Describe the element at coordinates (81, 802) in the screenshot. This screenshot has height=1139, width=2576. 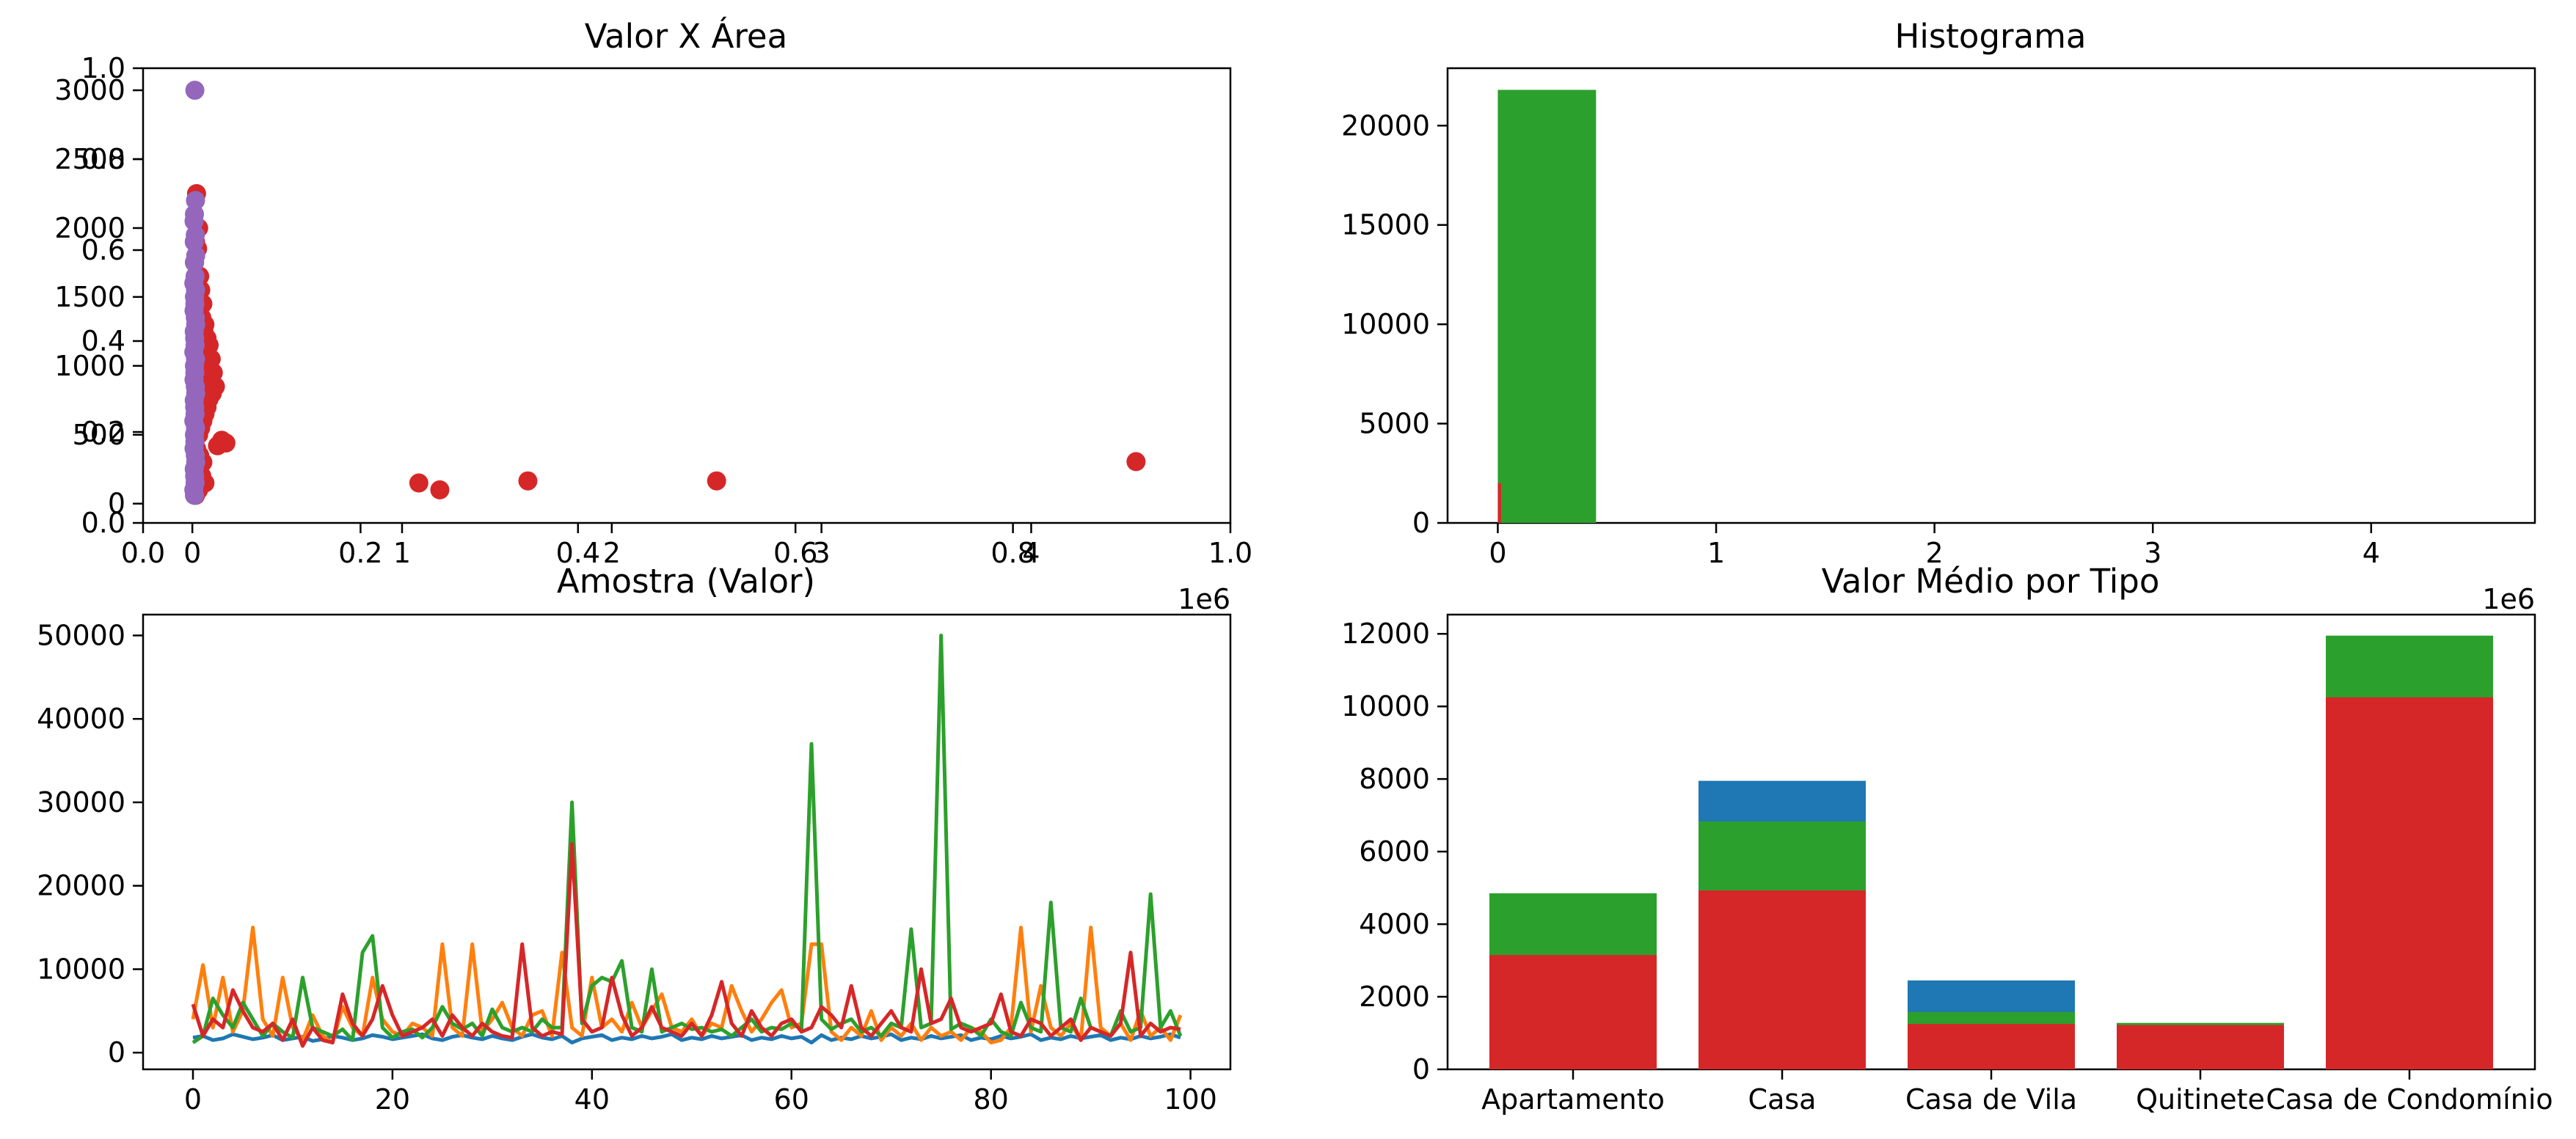
I see `y-tick-label: 30000` at that location.